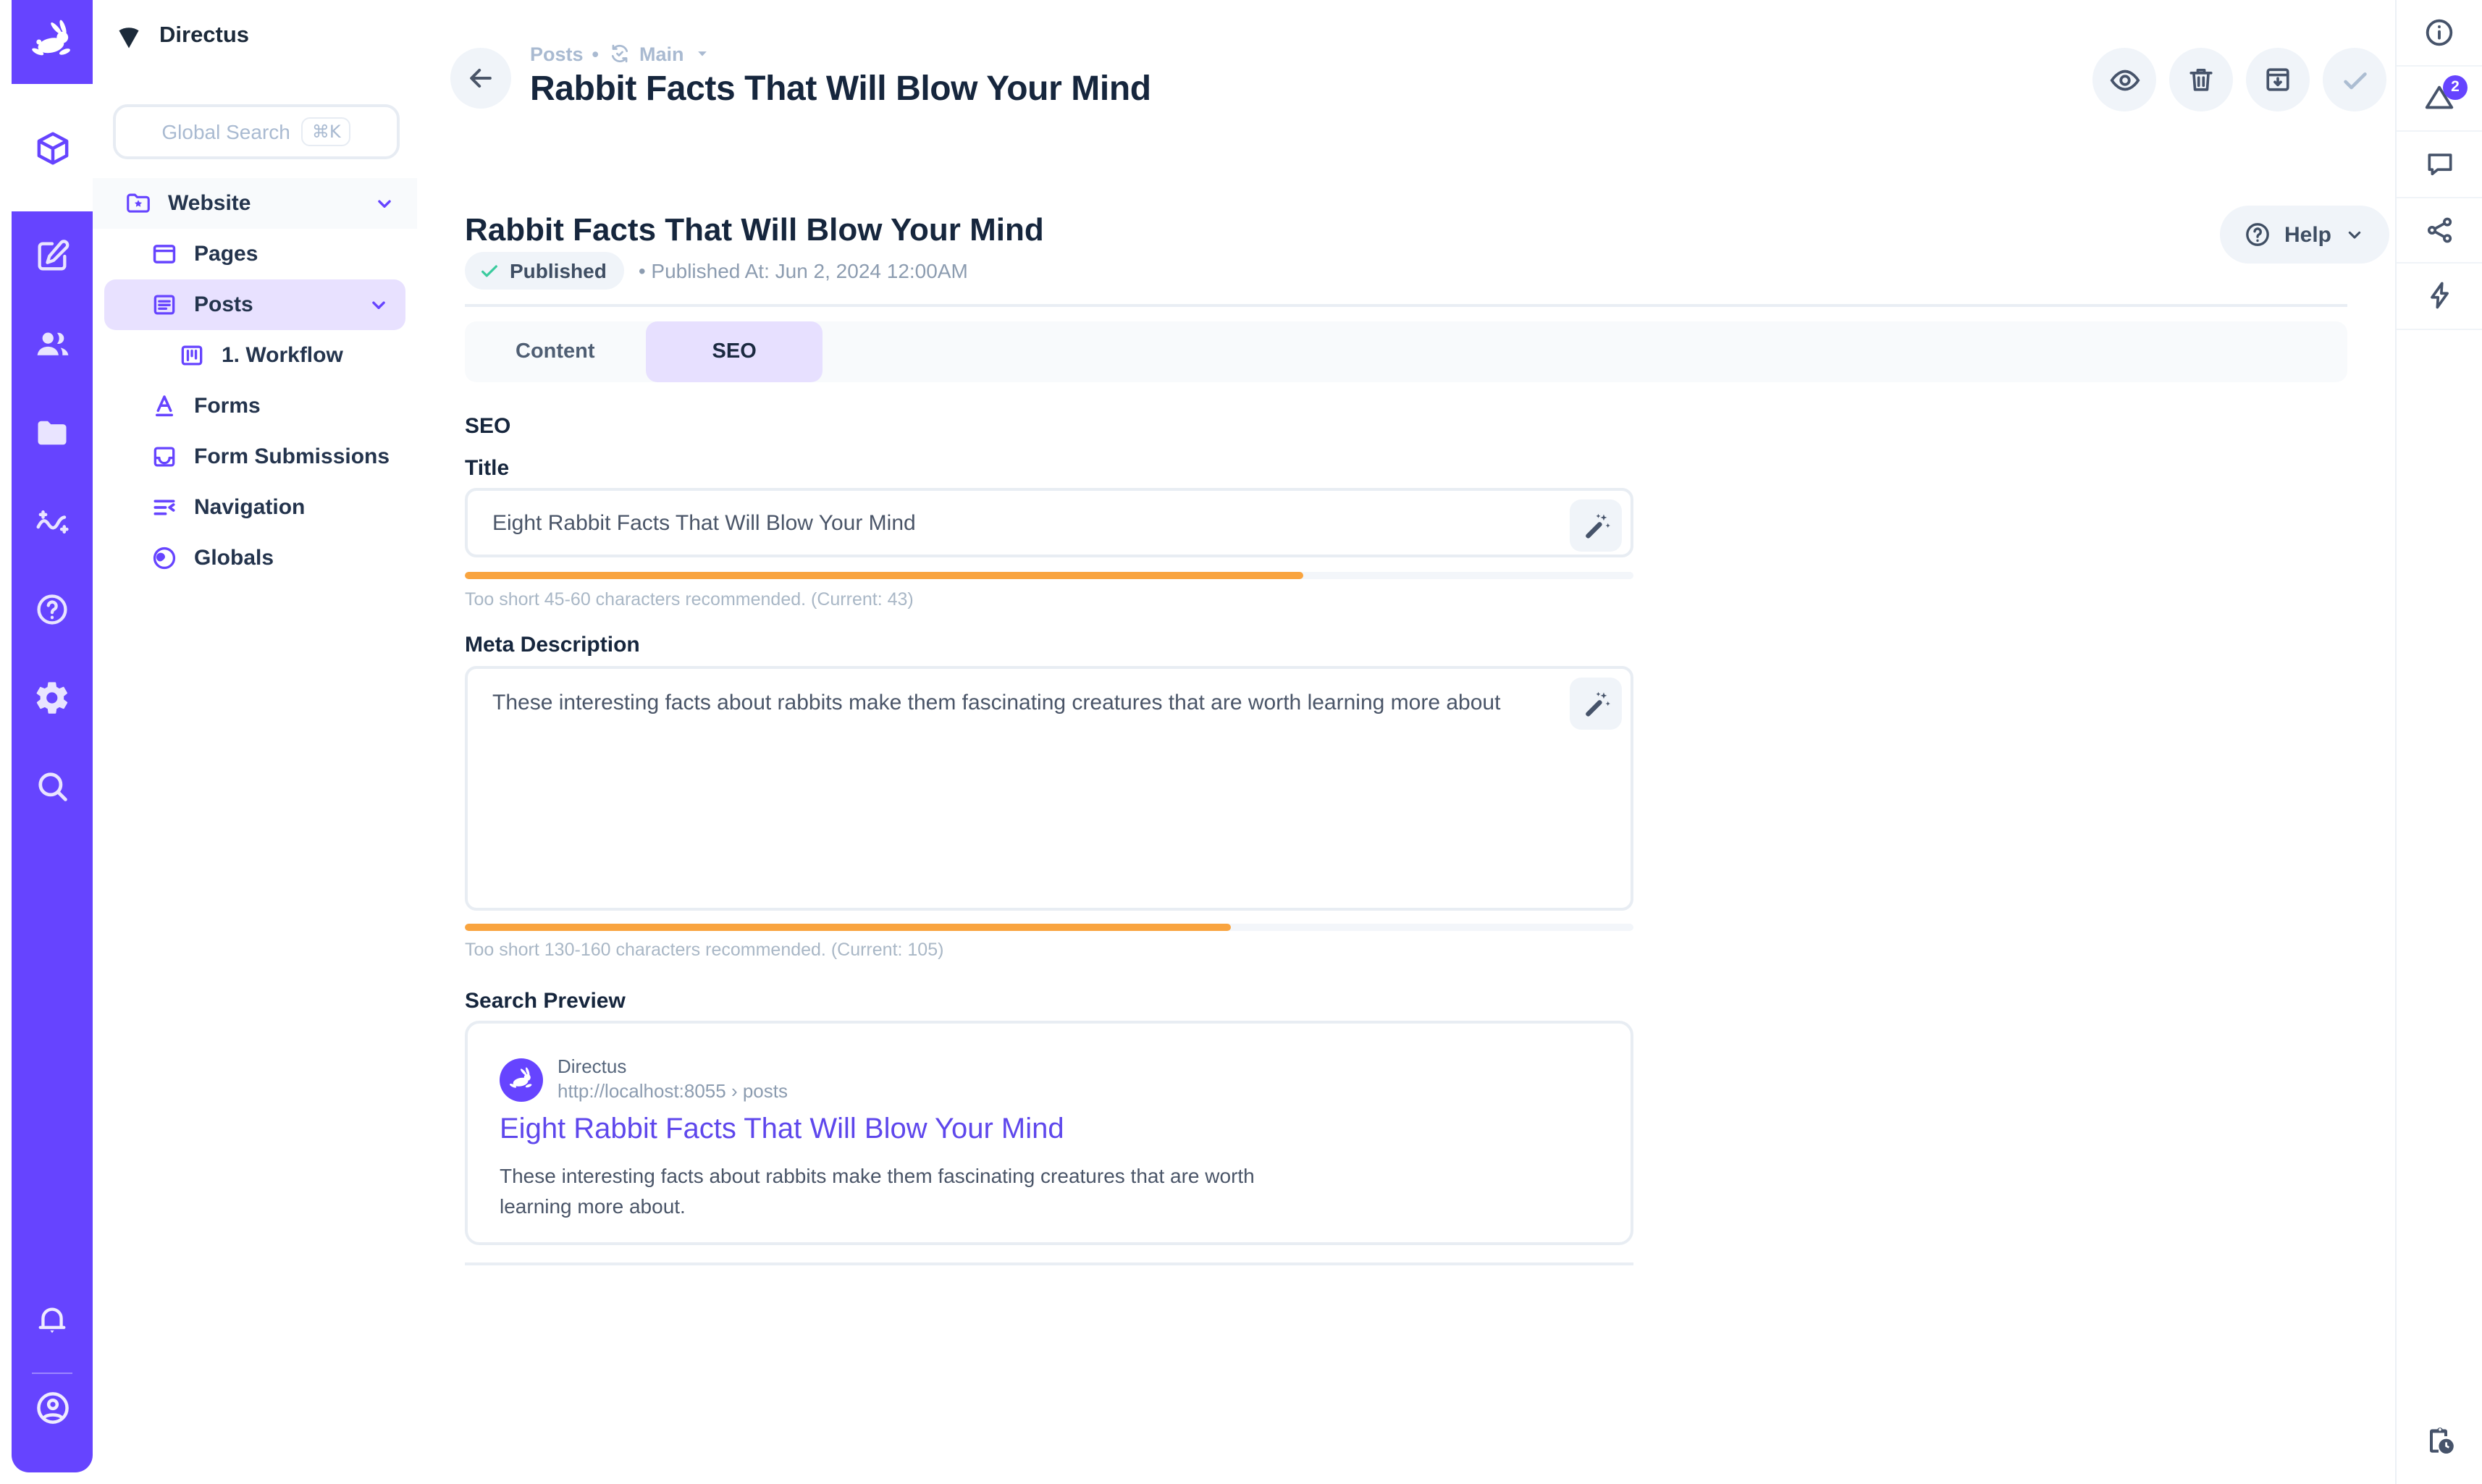 Image resolution: width=2482 pixels, height=1484 pixels. I want to click on module-editor, so click(52, 255).